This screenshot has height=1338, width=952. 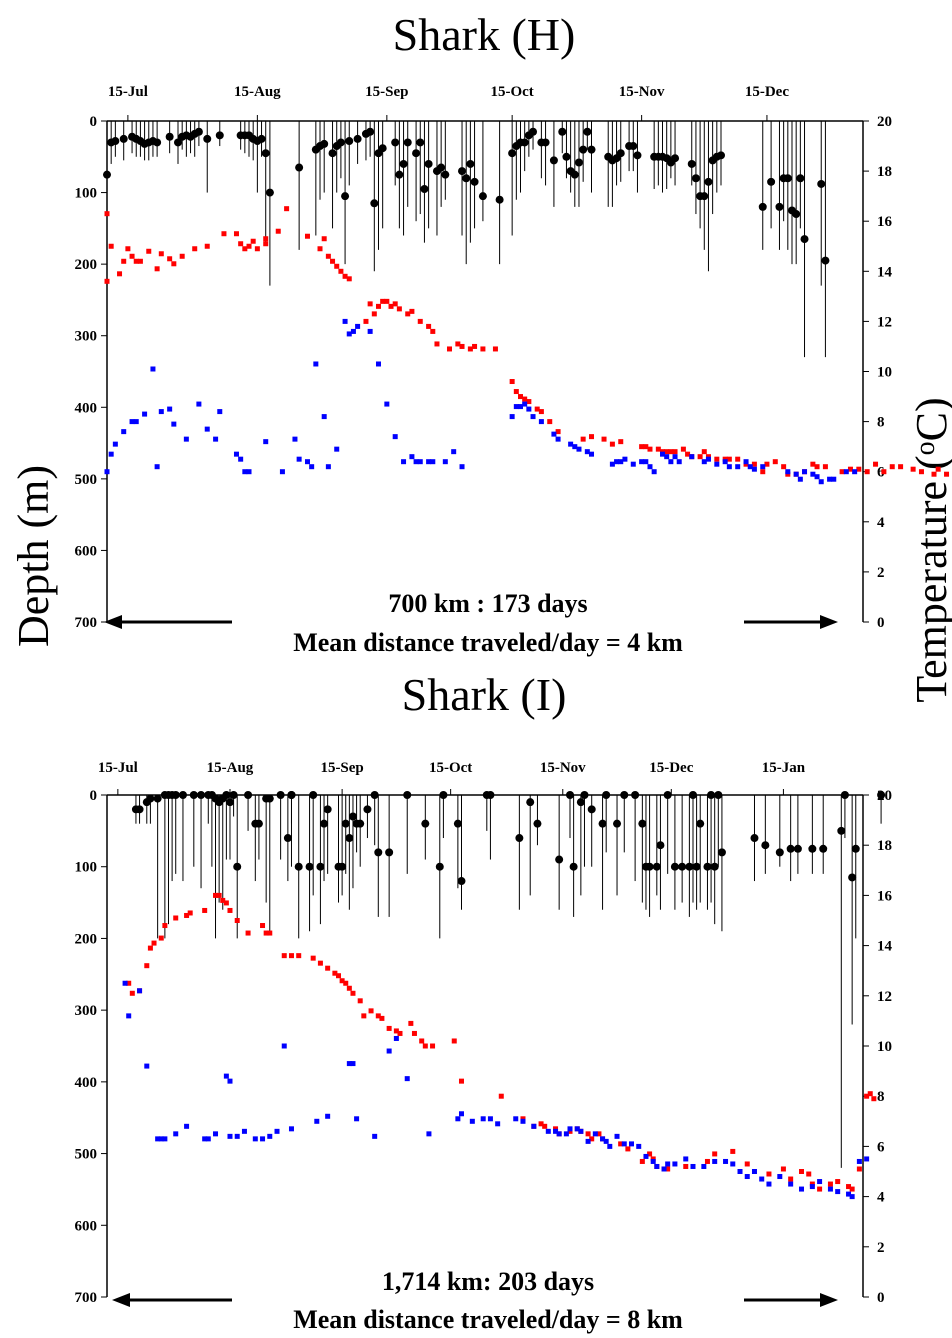 What do you see at coordinates (257, 92) in the screenshot?
I see `h-x-tick-label: 15-Aug` at bounding box center [257, 92].